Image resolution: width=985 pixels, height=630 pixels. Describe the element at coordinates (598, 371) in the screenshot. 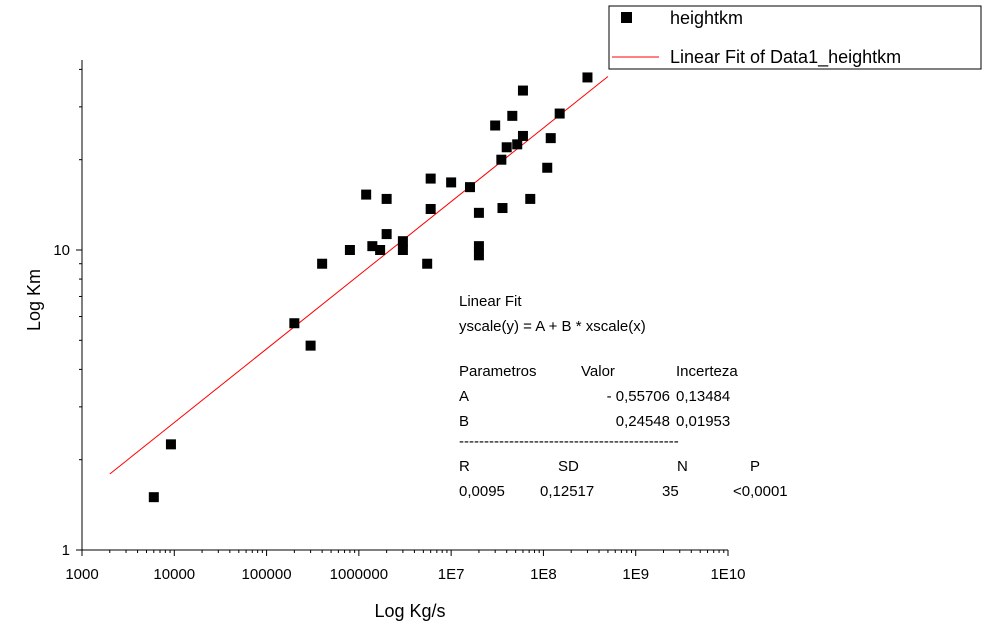

I see `stats-header-value: Valor` at that location.